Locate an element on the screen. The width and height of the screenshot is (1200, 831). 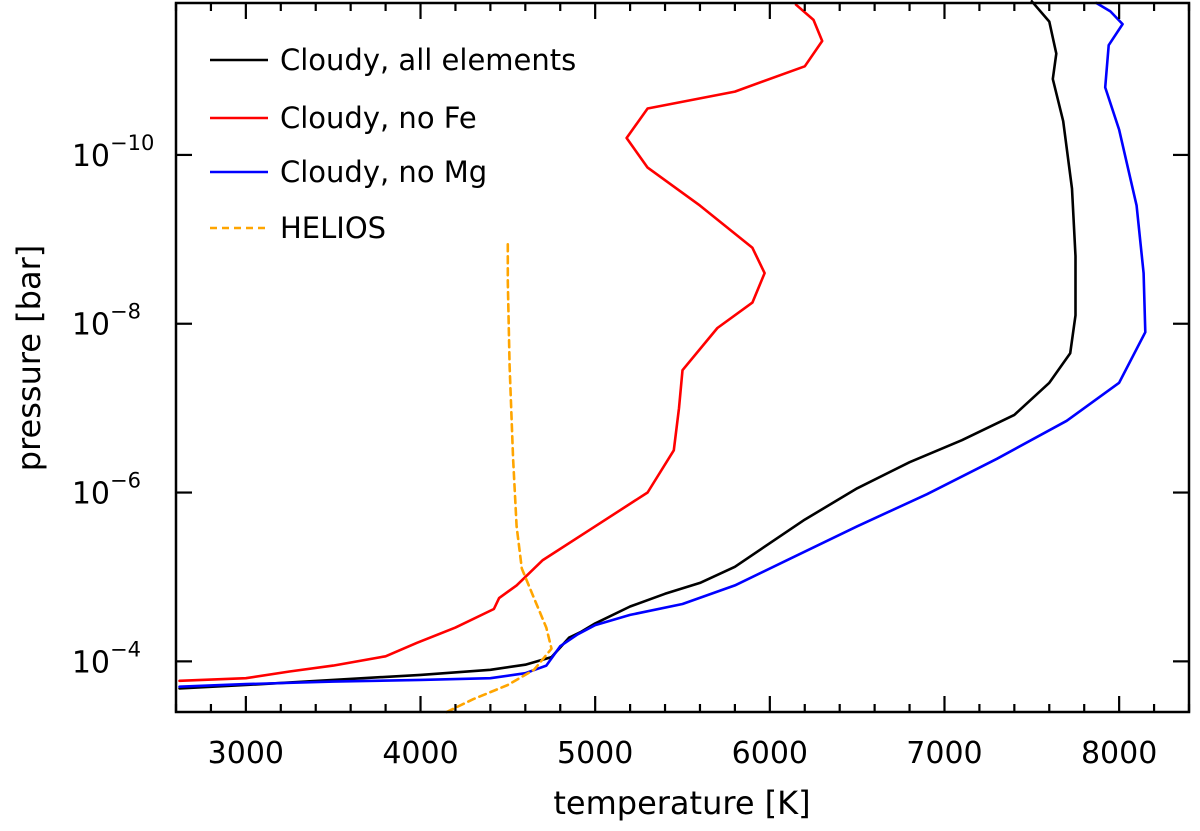
legend-label-2: Cloudy, no Mg is located at coordinates (383, 172).